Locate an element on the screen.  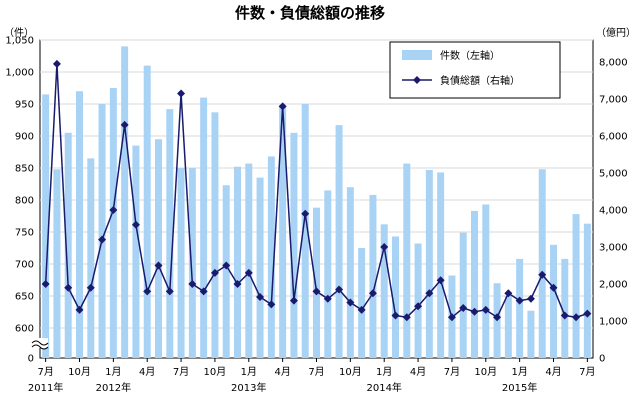
legend-line-marker is located at coordinates (417, 80).